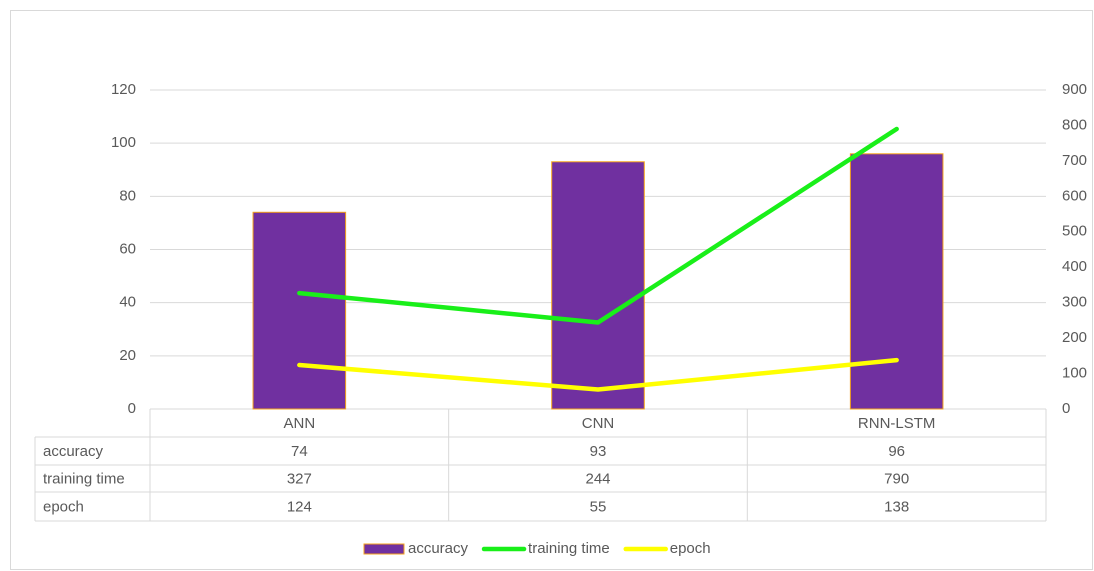 Image resolution: width=1094 pixels, height=571 pixels. Describe the element at coordinates (896, 451) in the screenshot. I see `table-cell: 96` at that location.